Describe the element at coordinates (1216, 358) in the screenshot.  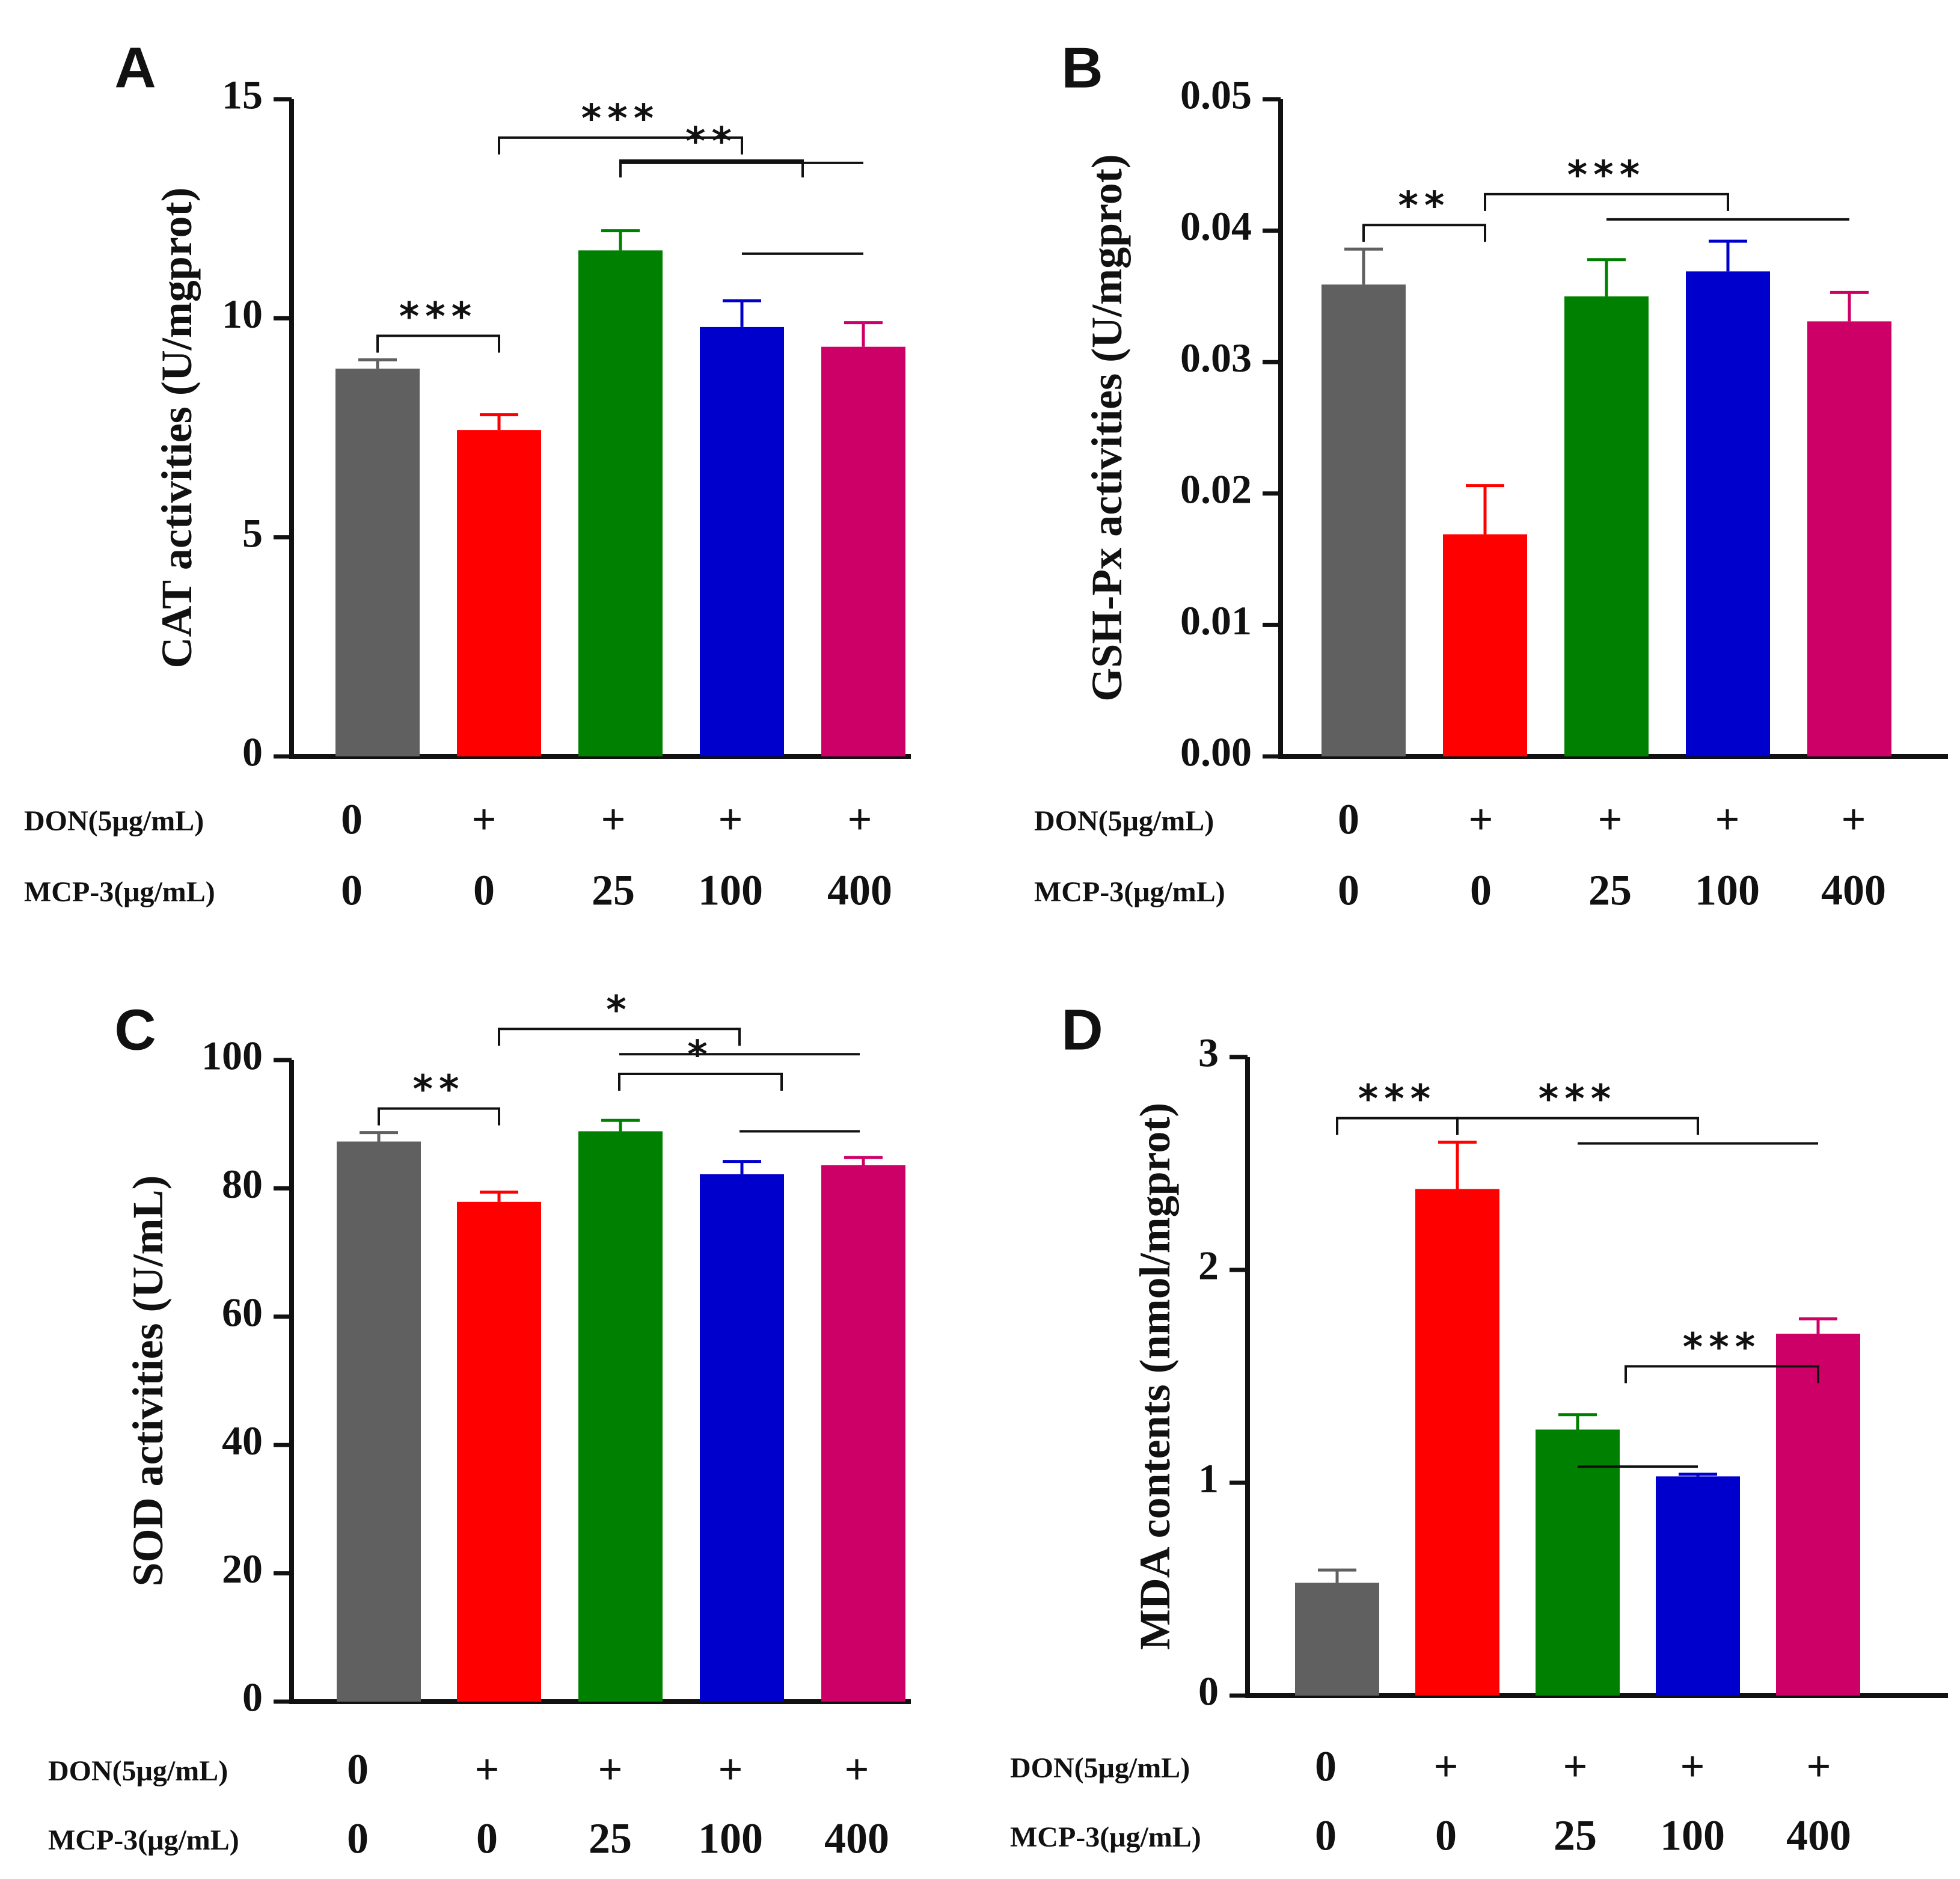
I see `y-tick-label: 0.03` at that location.